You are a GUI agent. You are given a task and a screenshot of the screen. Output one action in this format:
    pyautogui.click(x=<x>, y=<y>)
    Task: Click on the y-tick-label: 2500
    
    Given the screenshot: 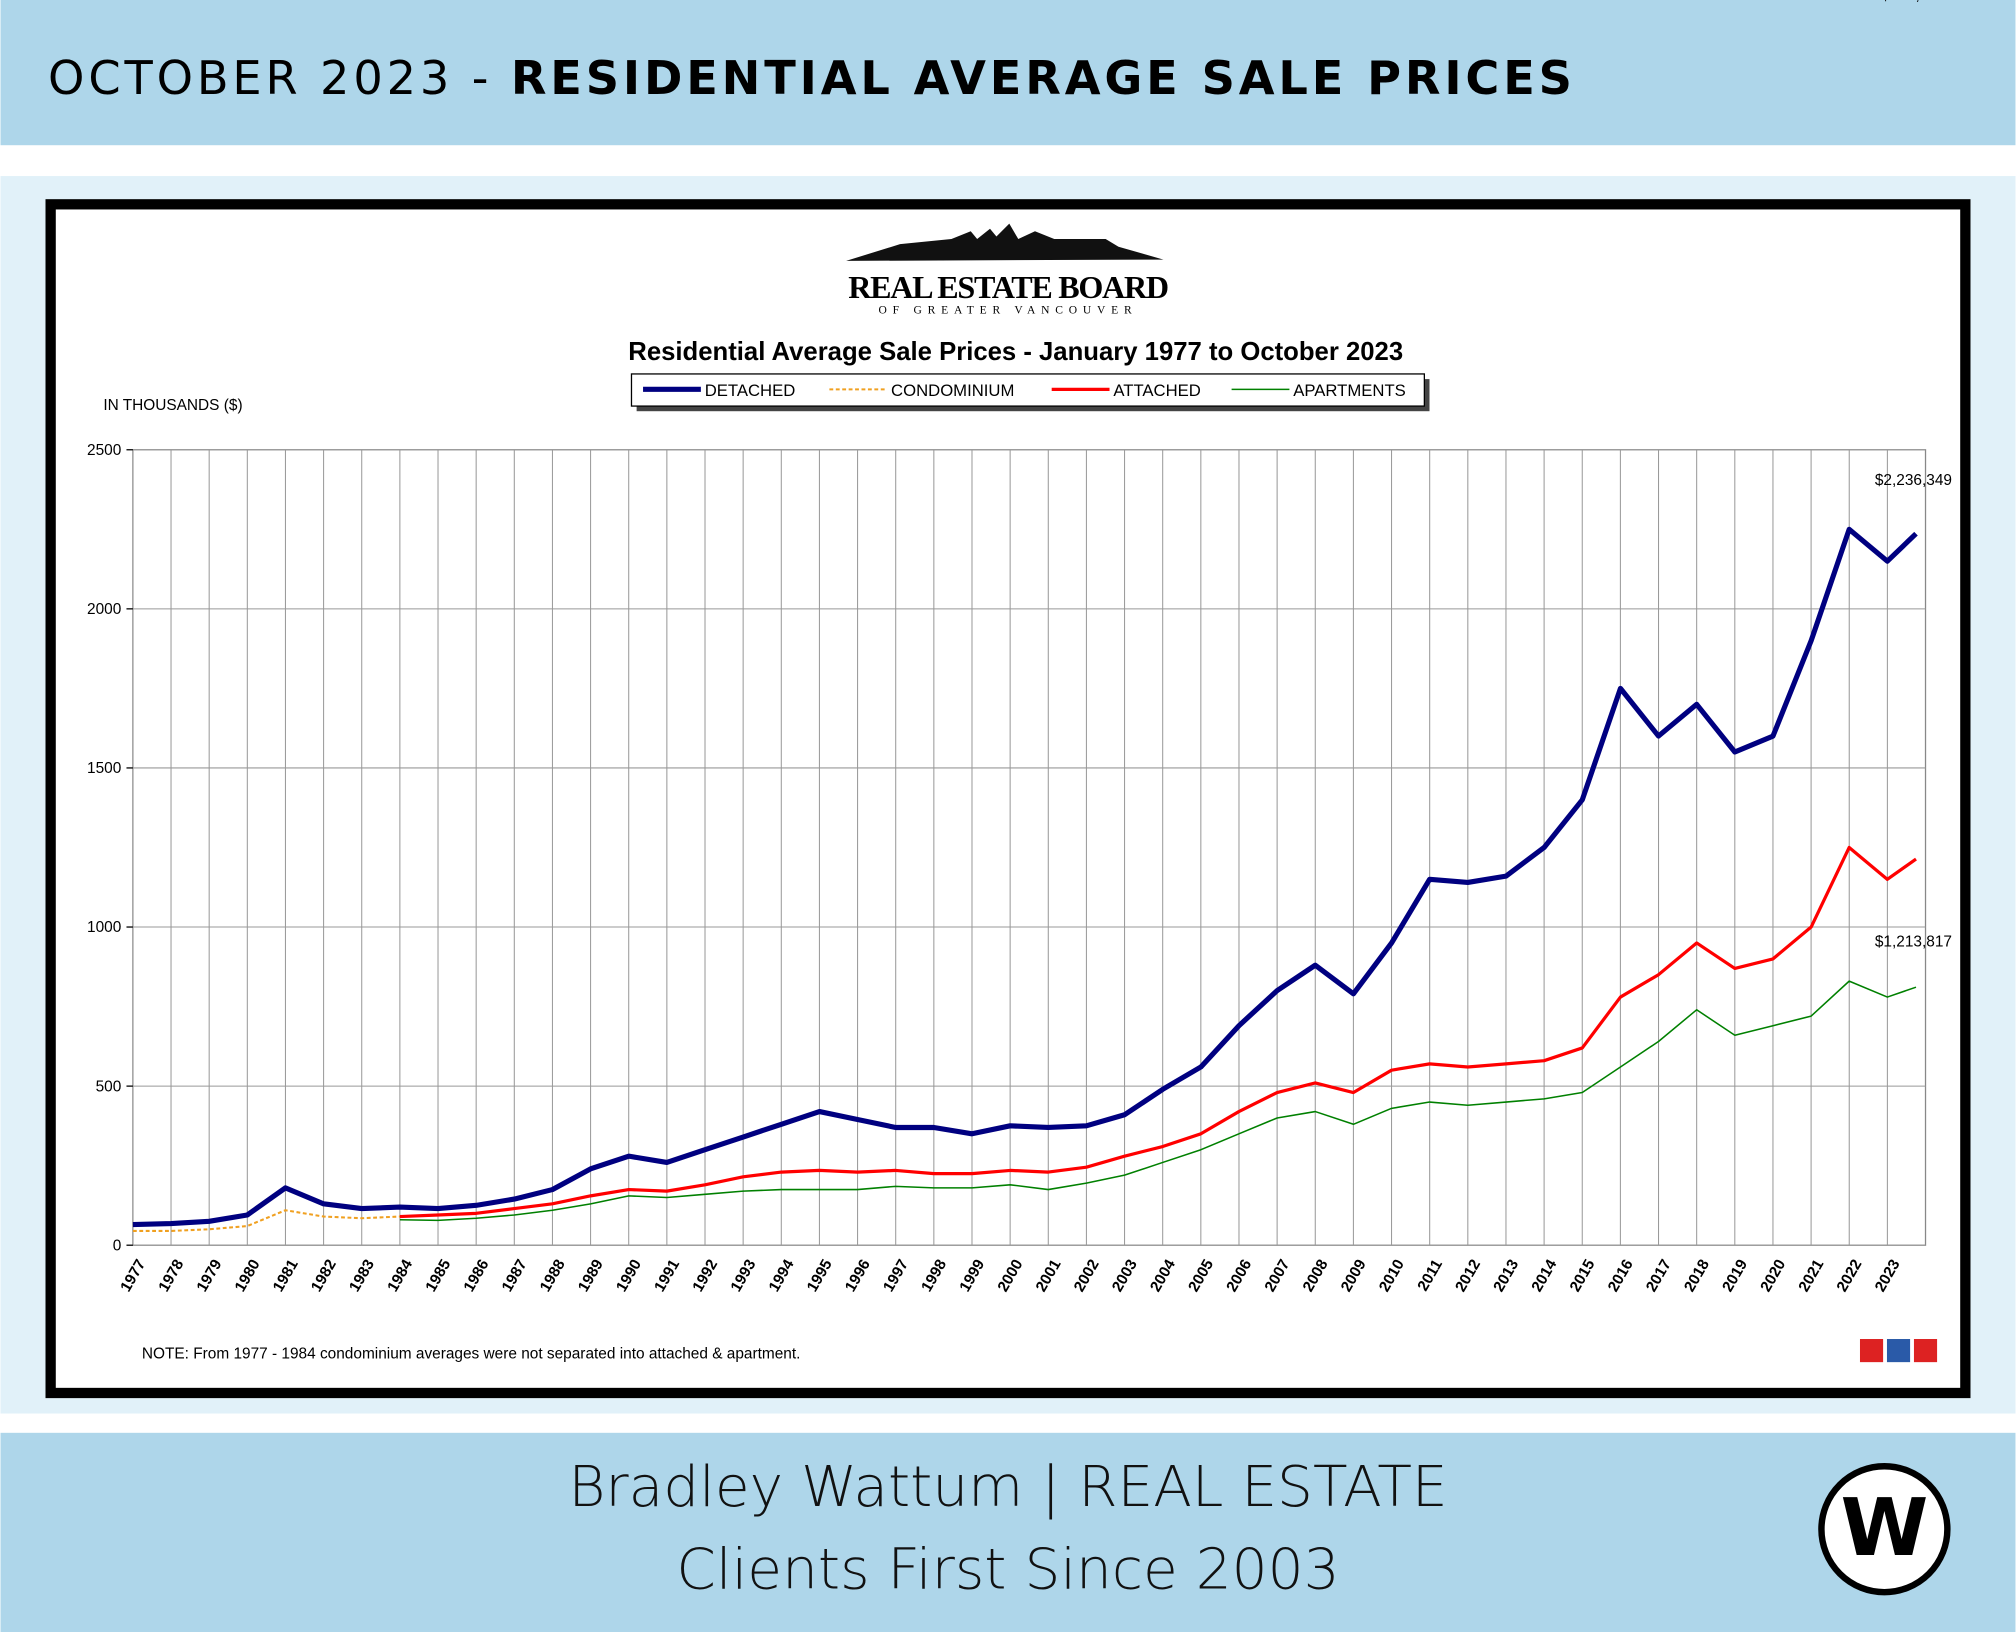 What is the action you would take?
    pyautogui.click(x=104, y=450)
    